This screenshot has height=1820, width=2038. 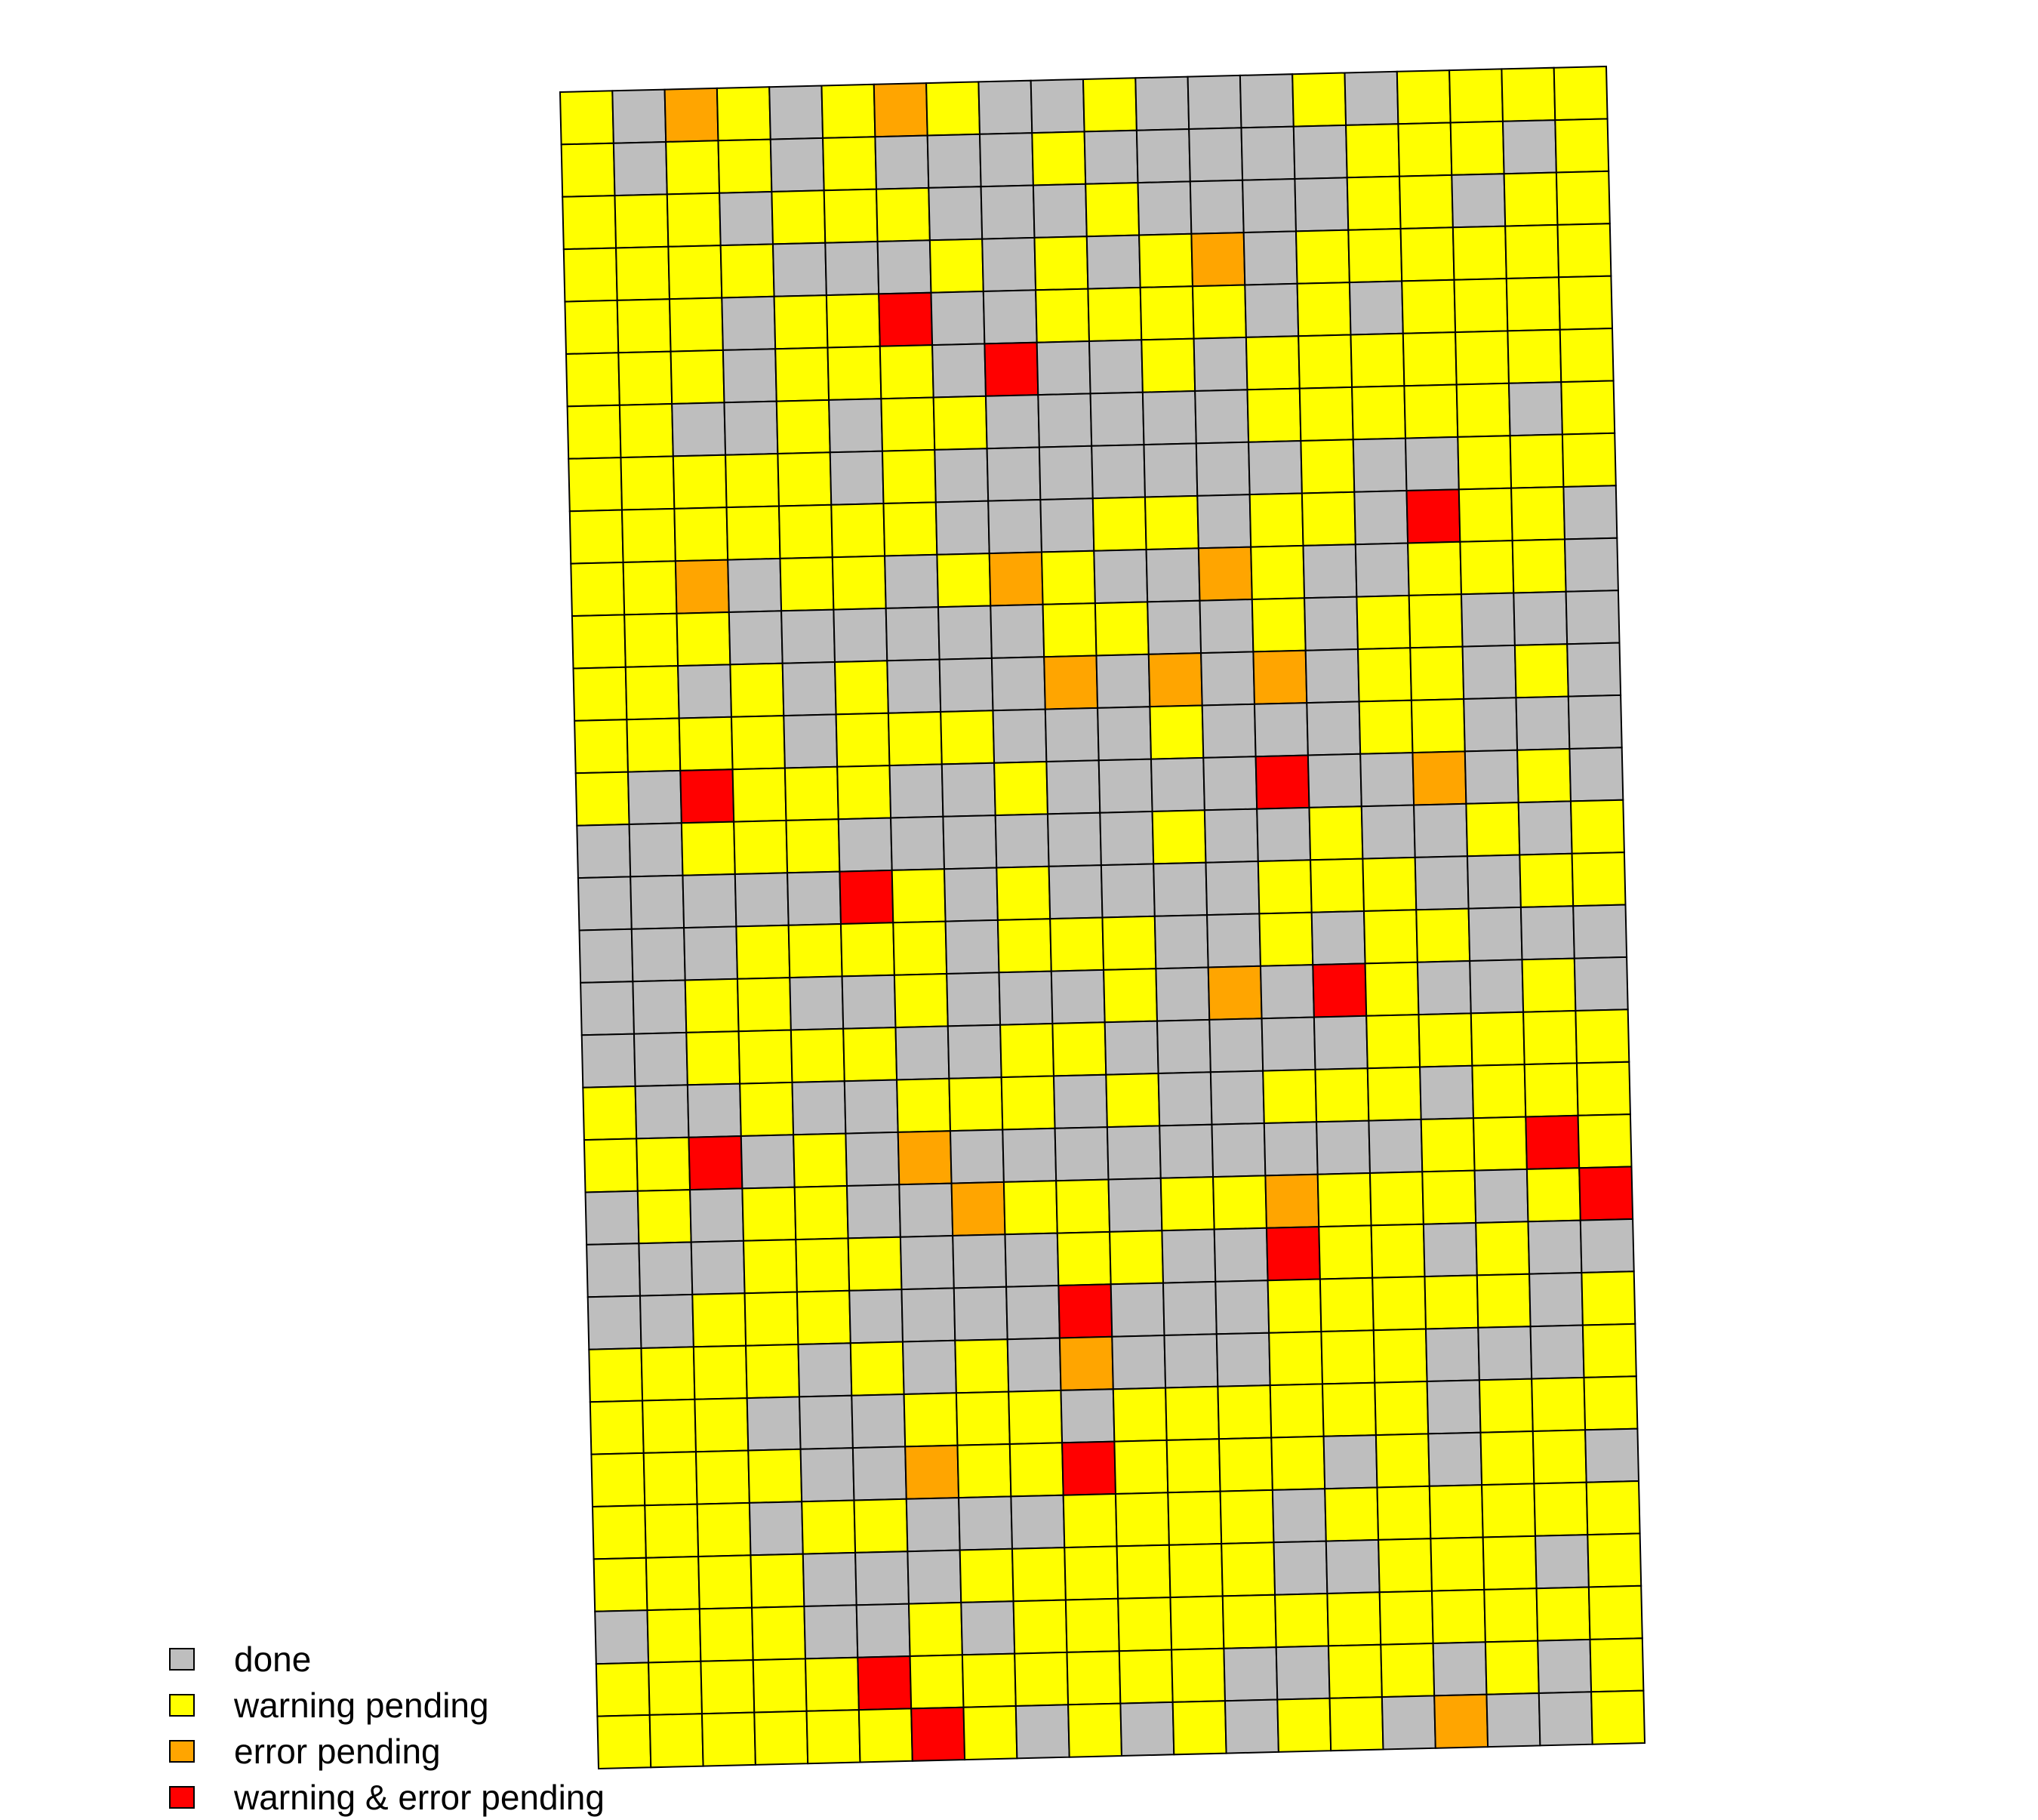 What do you see at coordinates (182, 1659) in the screenshot?
I see `legend-swatch-done` at bounding box center [182, 1659].